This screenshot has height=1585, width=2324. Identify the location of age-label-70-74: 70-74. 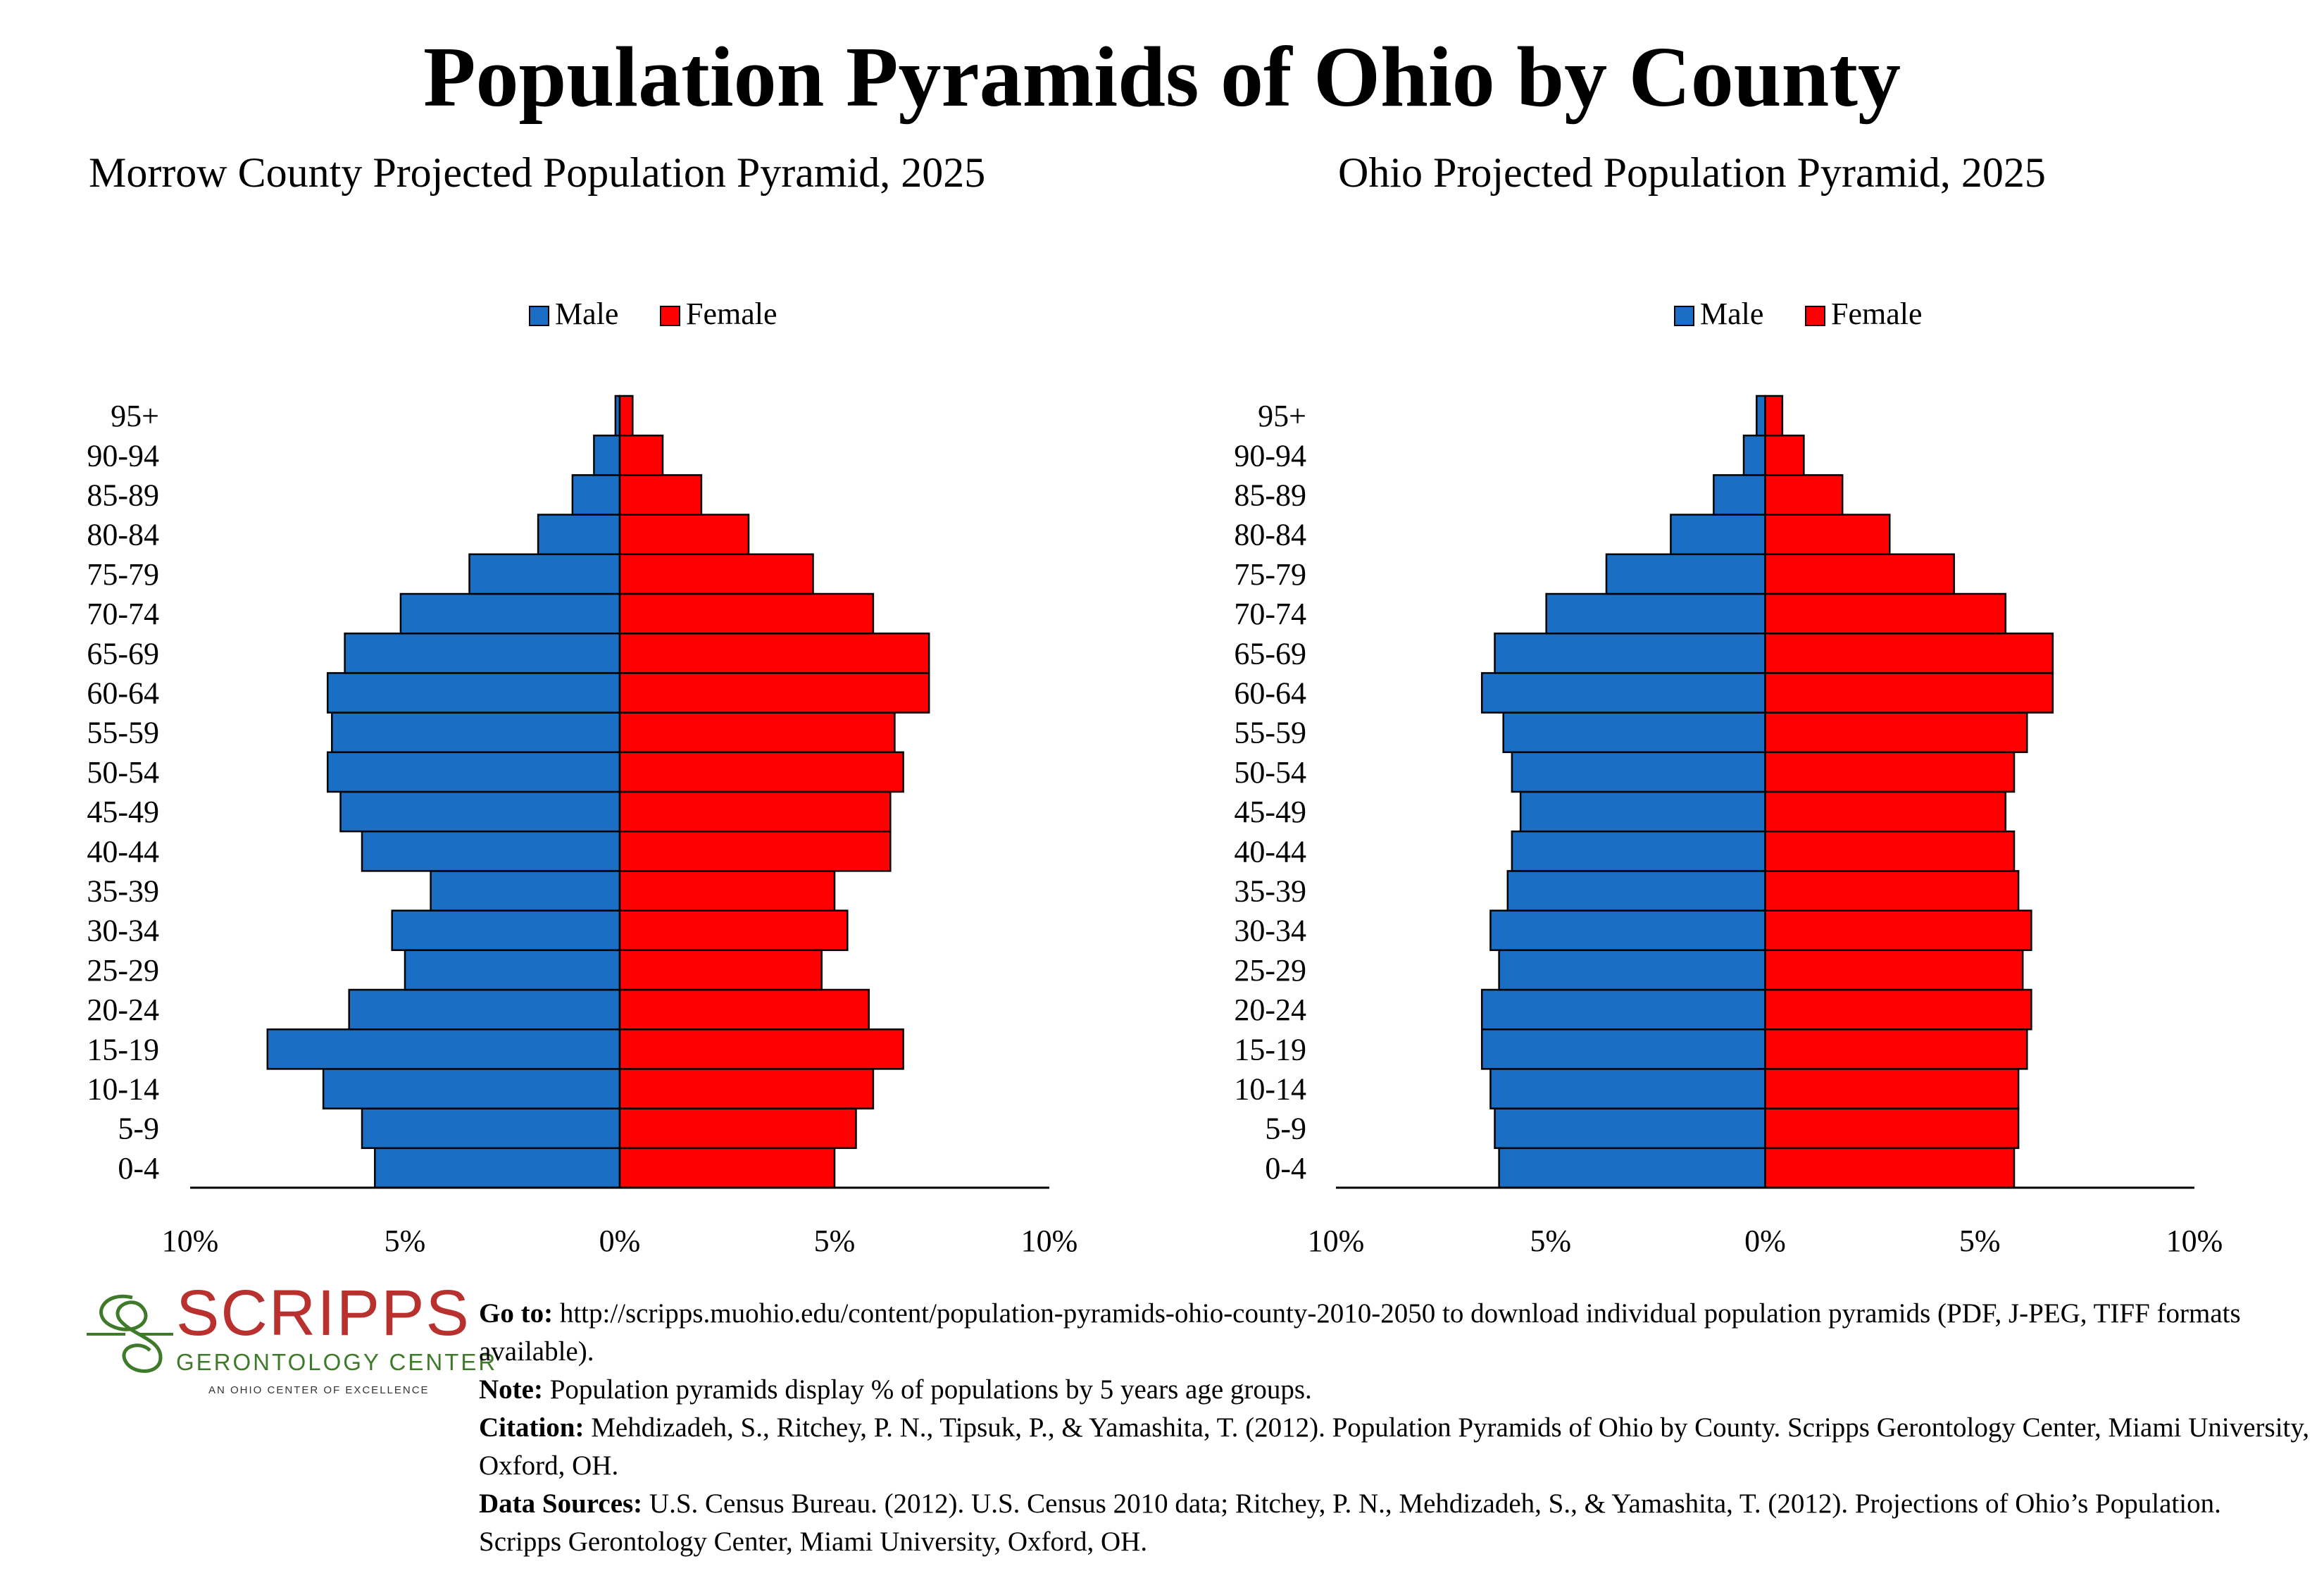
(123, 614).